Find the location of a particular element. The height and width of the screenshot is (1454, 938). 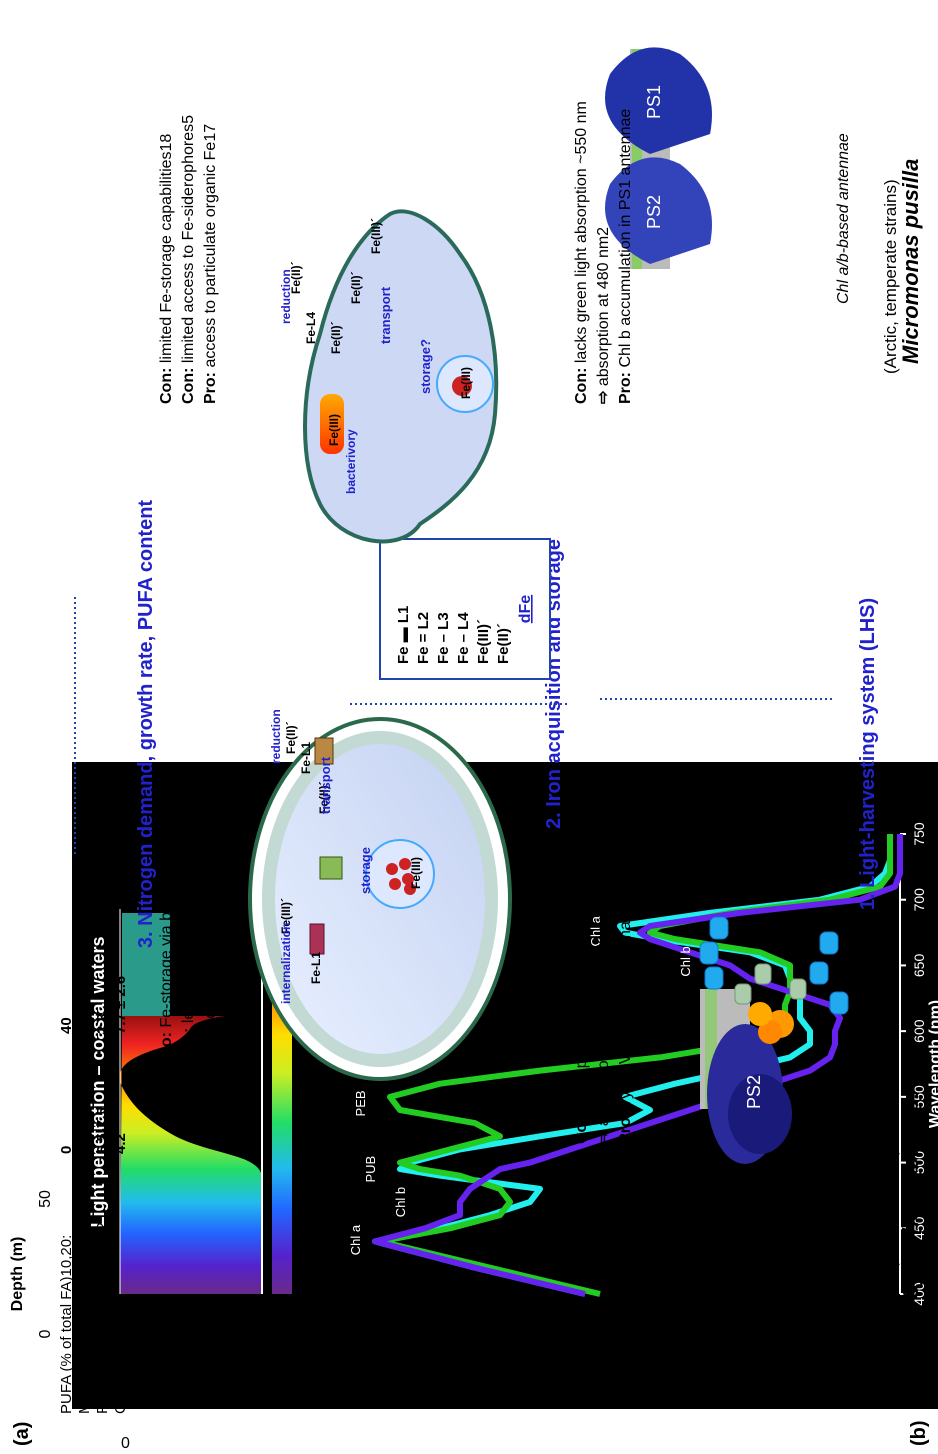

depth-axis: 0 is located at coordinates (125, 1443).